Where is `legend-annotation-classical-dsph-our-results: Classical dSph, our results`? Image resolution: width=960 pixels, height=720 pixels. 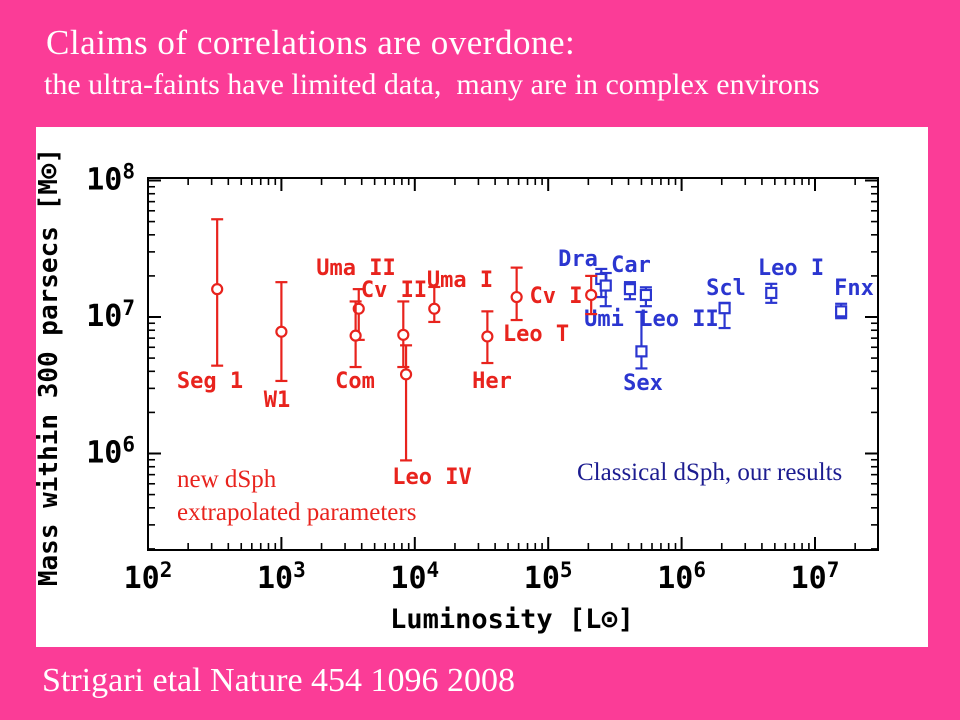
legend-annotation-classical-dsph-our-results: Classical dSph, our results is located at coordinates (709, 472).